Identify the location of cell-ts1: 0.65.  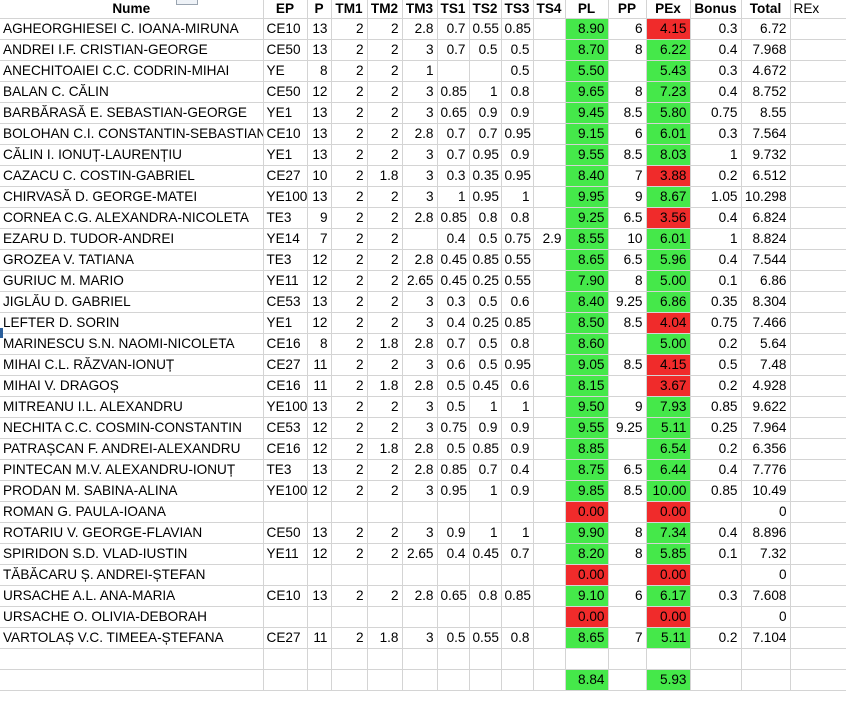
(453, 113).